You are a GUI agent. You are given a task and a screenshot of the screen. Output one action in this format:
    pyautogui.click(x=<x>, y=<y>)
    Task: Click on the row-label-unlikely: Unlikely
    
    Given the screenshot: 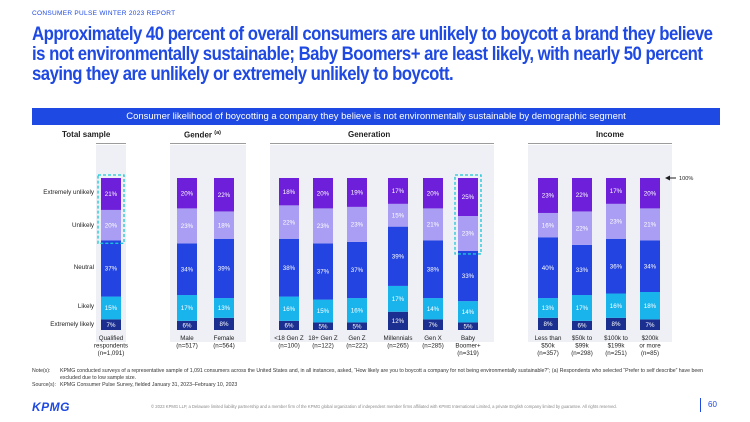 What is the action you would take?
    pyautogui.click(x=82, y=225)
    